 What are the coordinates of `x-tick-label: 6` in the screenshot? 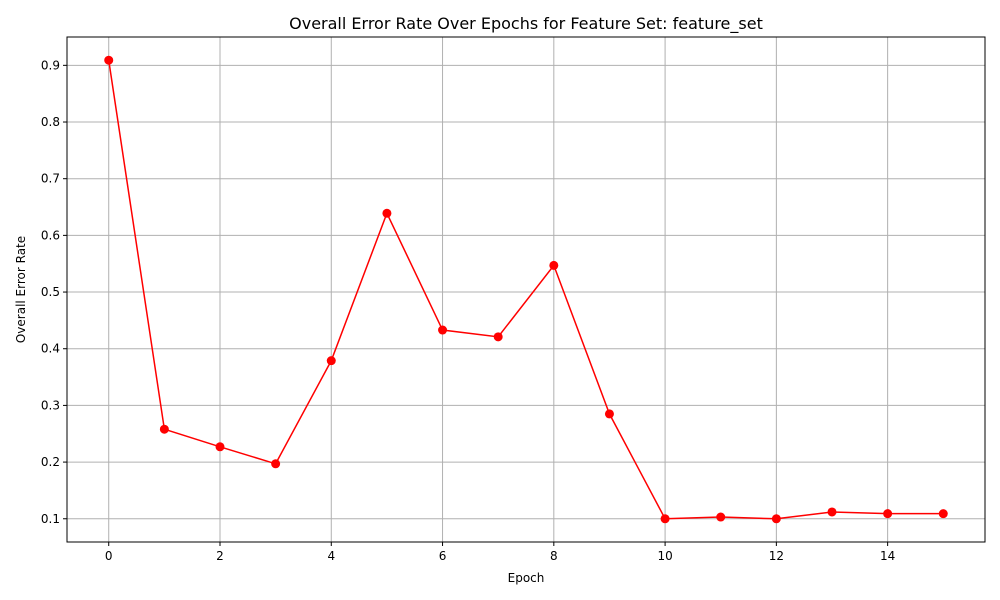 It's located at (443, 556).